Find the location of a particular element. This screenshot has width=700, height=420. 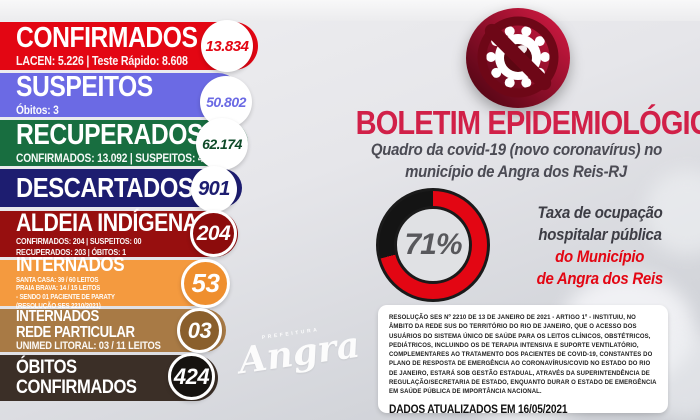

banner-subtext: PRAIA BRAVA: 14 / 15 LEITOS is located at coordinates (58, 288).